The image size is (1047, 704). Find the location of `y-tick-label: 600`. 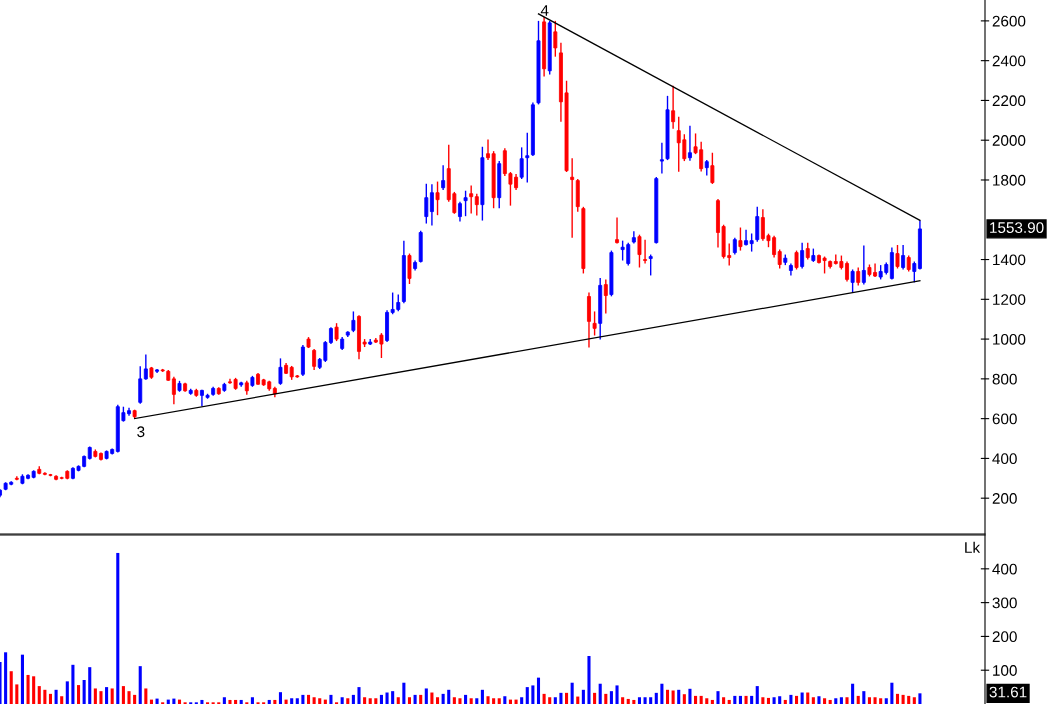

y-tick-label: 600 is located at coordinates (1004, 419).